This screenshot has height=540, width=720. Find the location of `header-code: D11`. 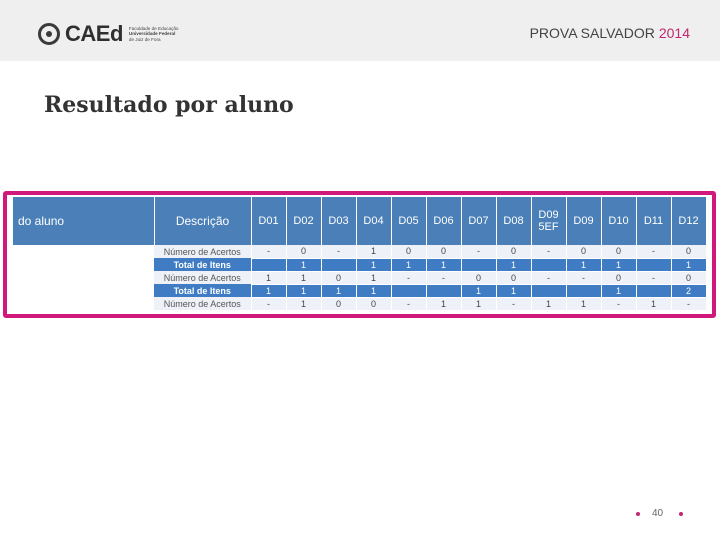

header-code: D11 is located at coordinates (654, 221).